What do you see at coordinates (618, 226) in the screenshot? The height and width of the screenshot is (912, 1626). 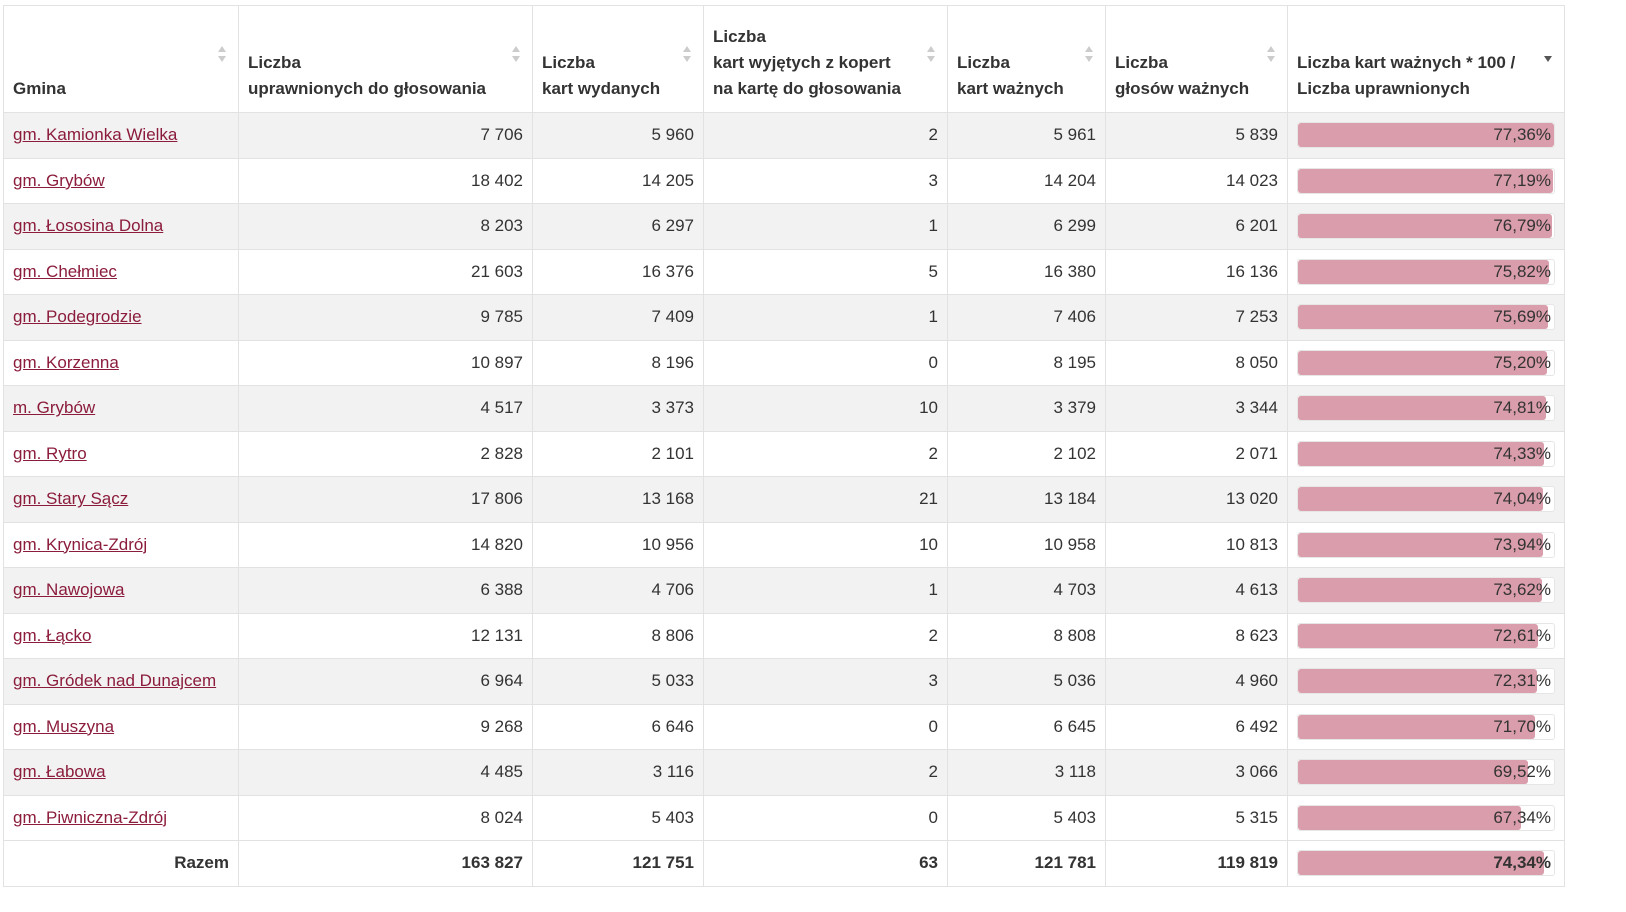 I see `number-cell: 6 297` at bounding box center [618, 226].